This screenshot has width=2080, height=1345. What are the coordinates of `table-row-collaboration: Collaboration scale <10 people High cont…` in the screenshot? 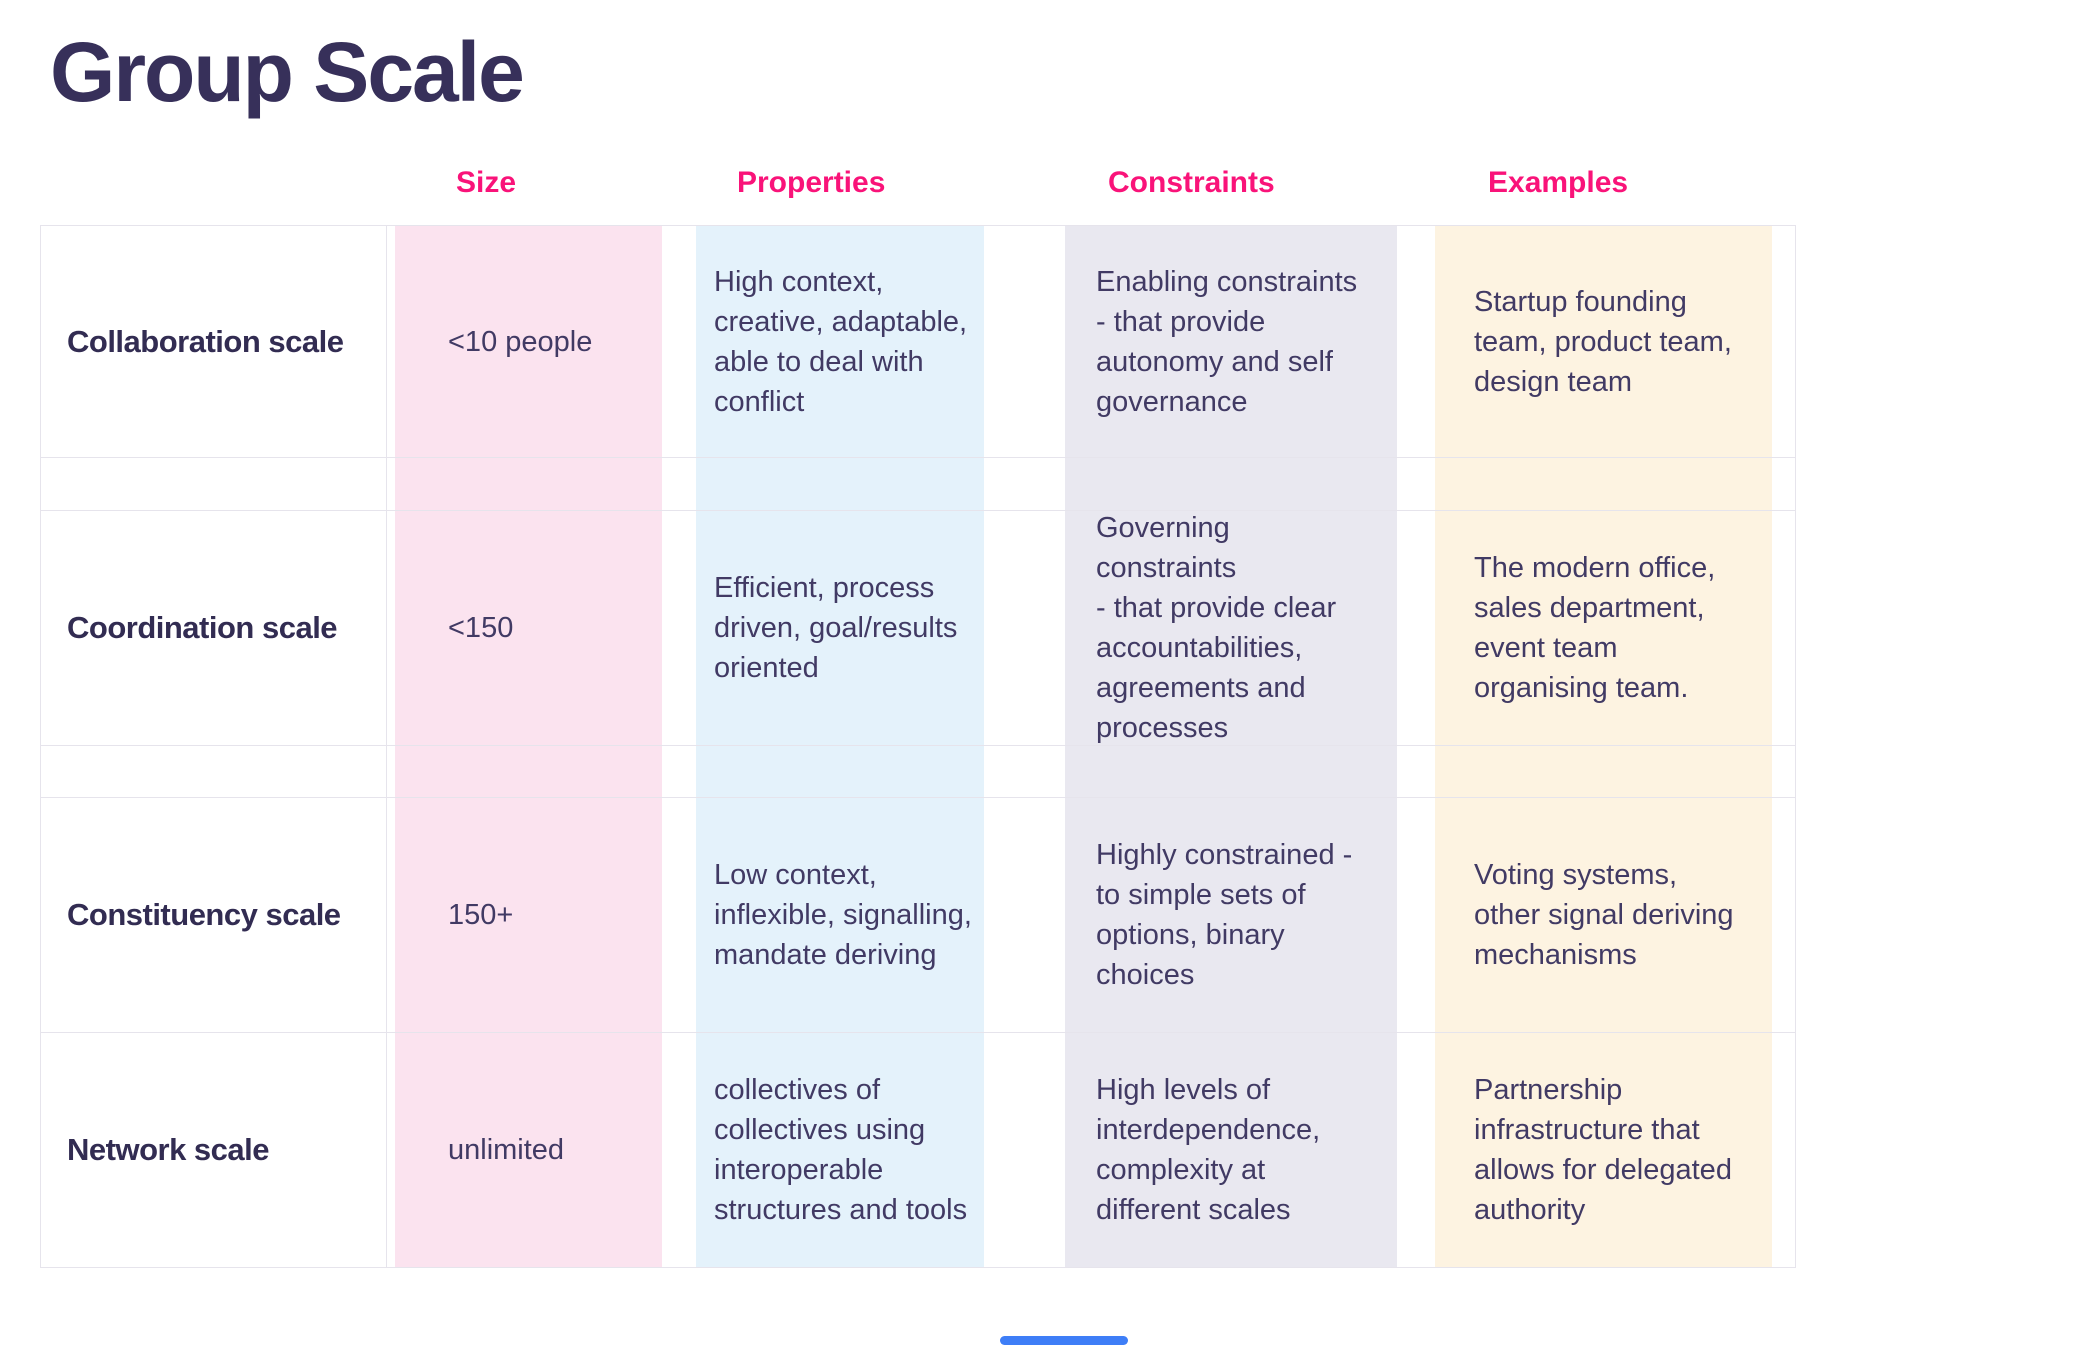 It's located at (918, 341).